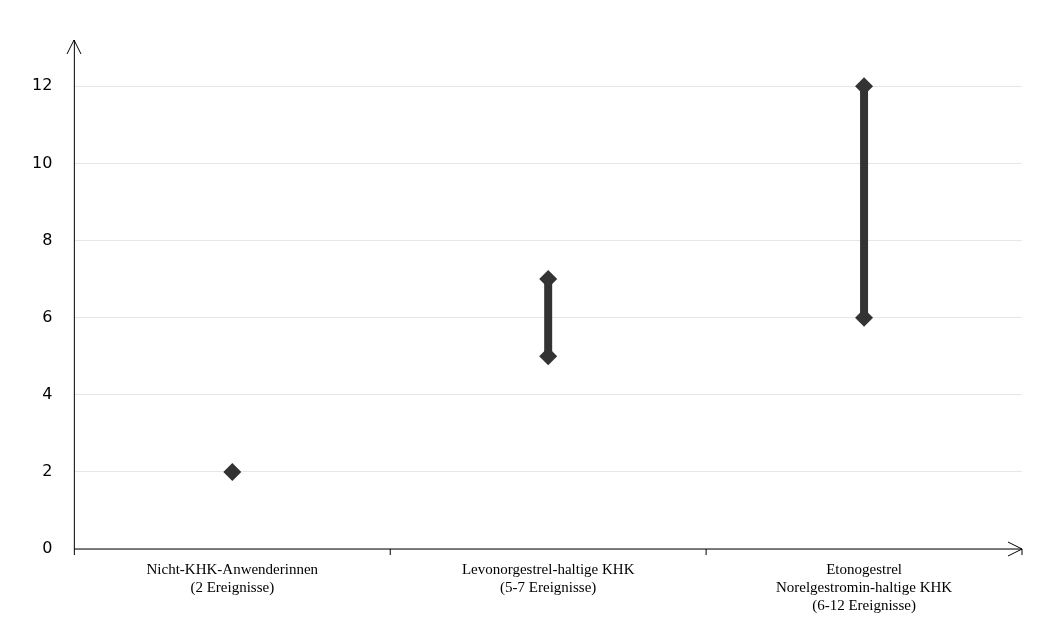  What do you see at coordinates (47, 393) in the screenshot?
I see `y-tick-label: 4` at bounding box center [47, 393].